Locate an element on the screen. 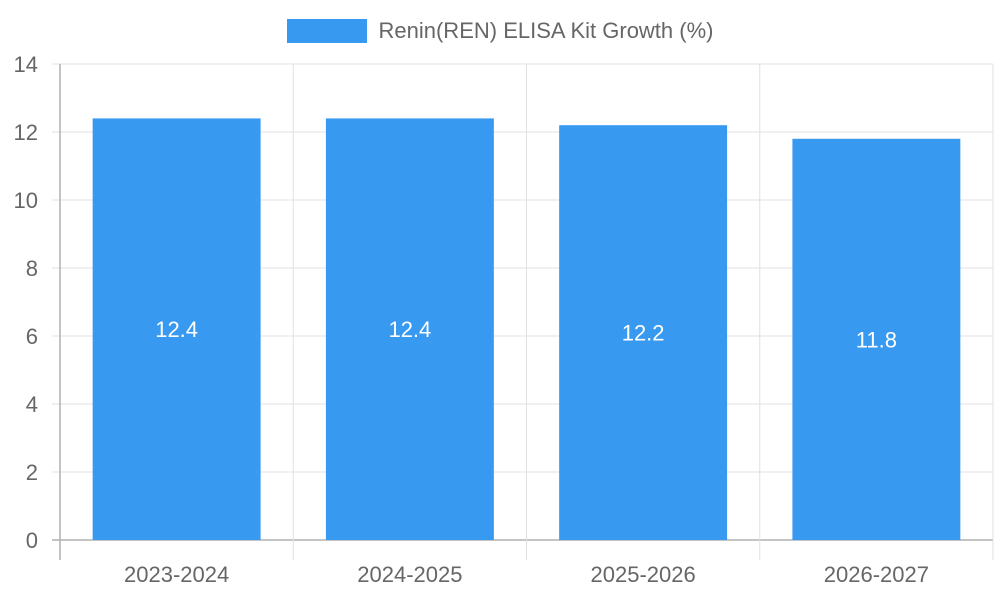  x-tick-label: 2025-2026 is located at coordinates (643, 574).